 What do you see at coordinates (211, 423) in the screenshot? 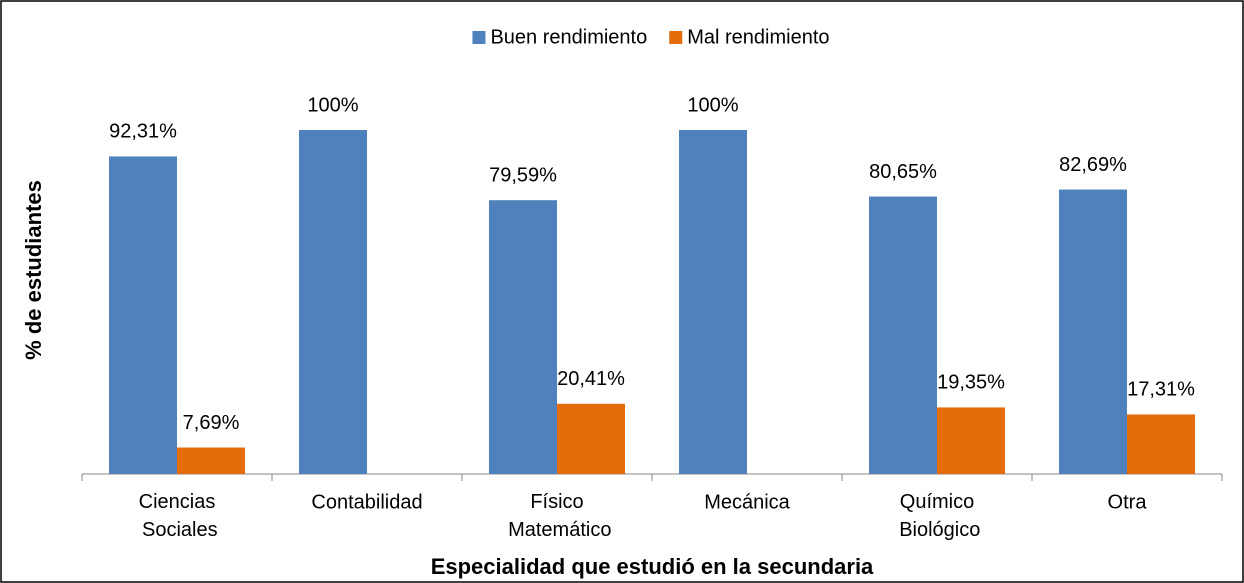
I see `value-label: 7,69%` at bounding box center [211, 423].